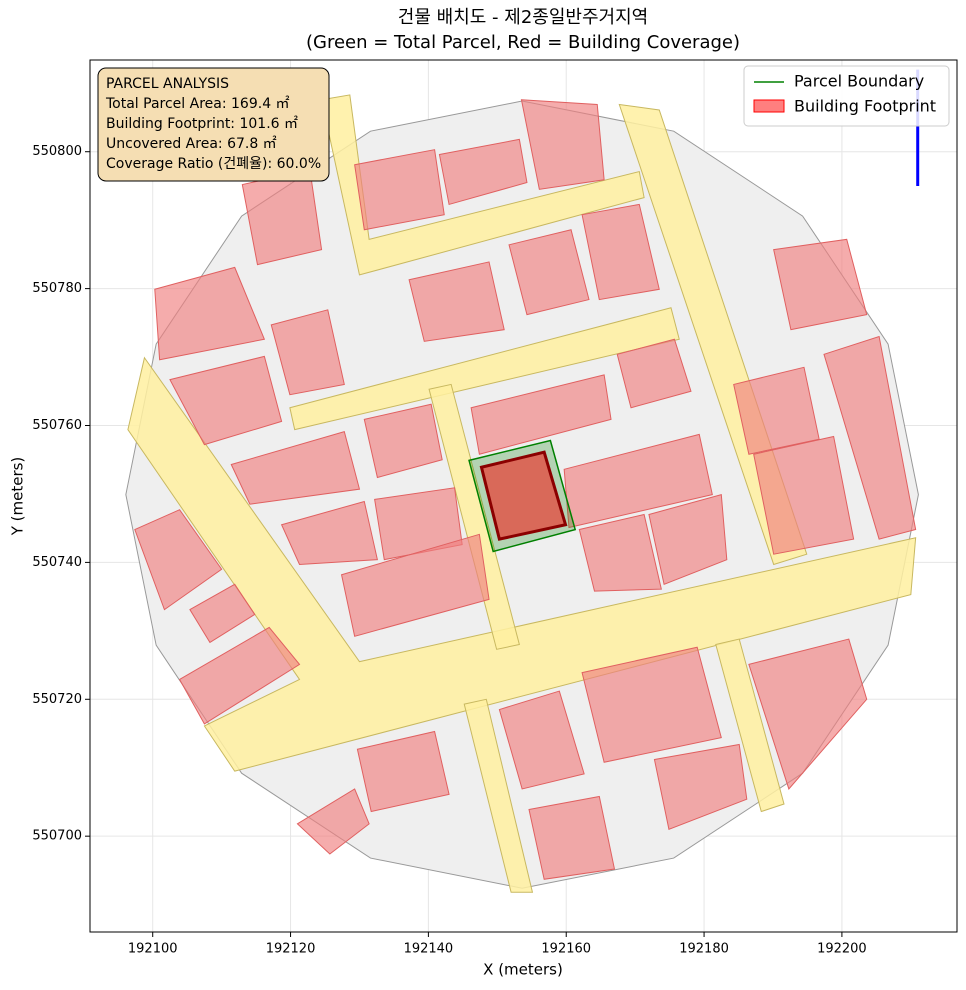  What do you see at coordinates (18, 497) in the screenshot?
I see `y-axis-label: Y (meters)` at bounding box center [18, 497].